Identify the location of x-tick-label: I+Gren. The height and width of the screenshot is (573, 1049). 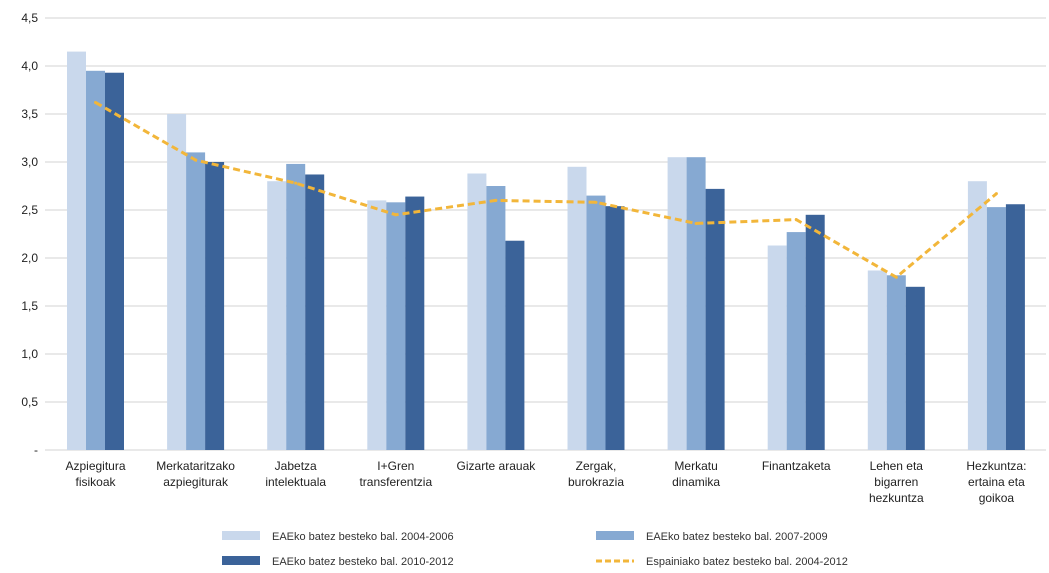
(395, 466).